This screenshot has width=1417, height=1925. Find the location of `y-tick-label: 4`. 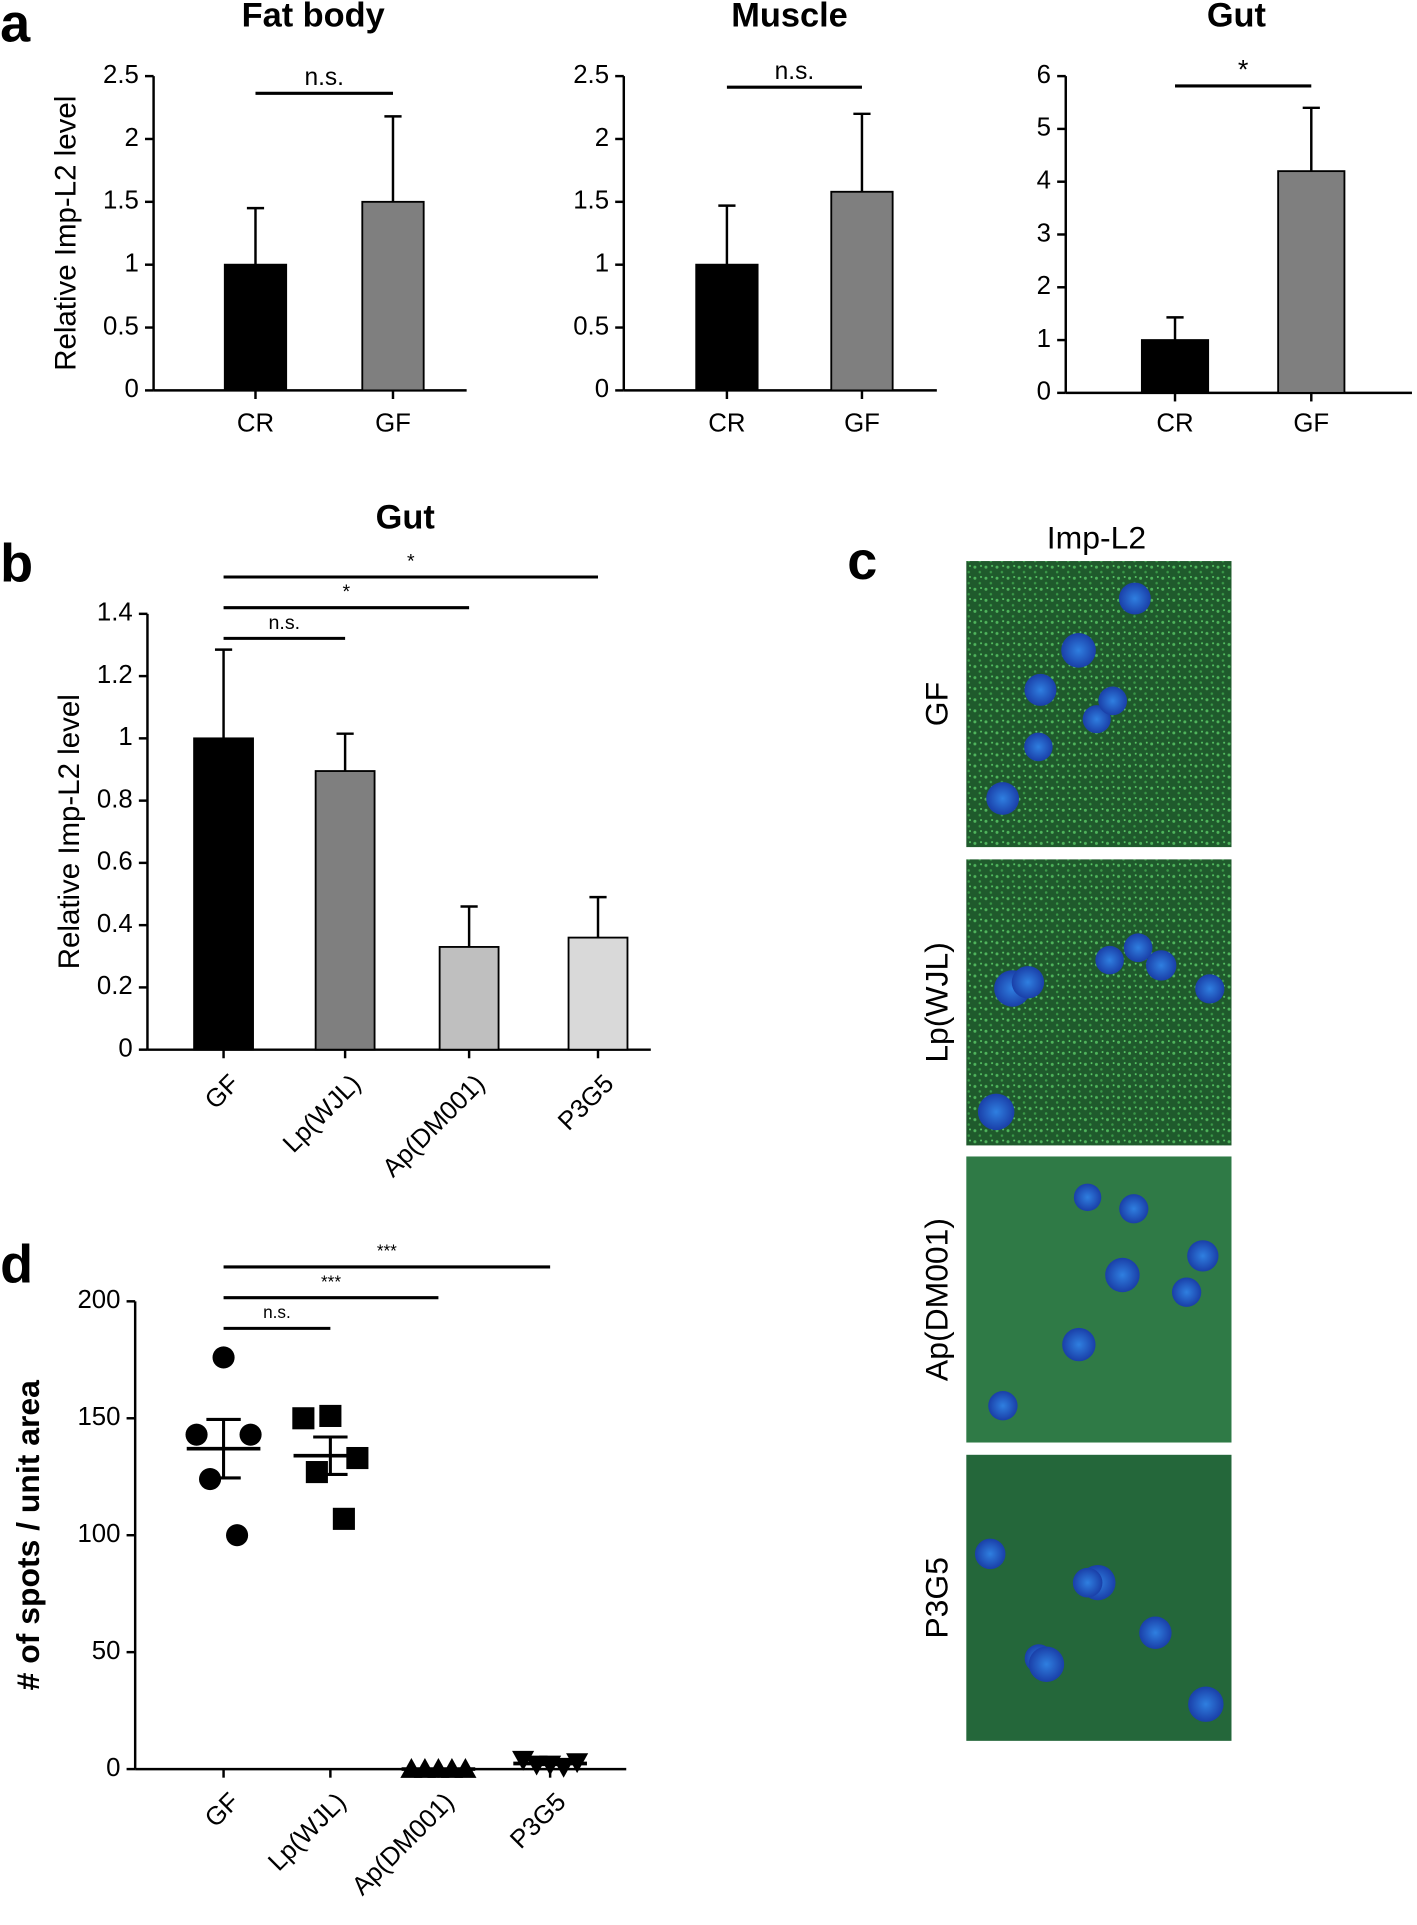

y-tick-label: 4 is located at coordinates (1044, 181).